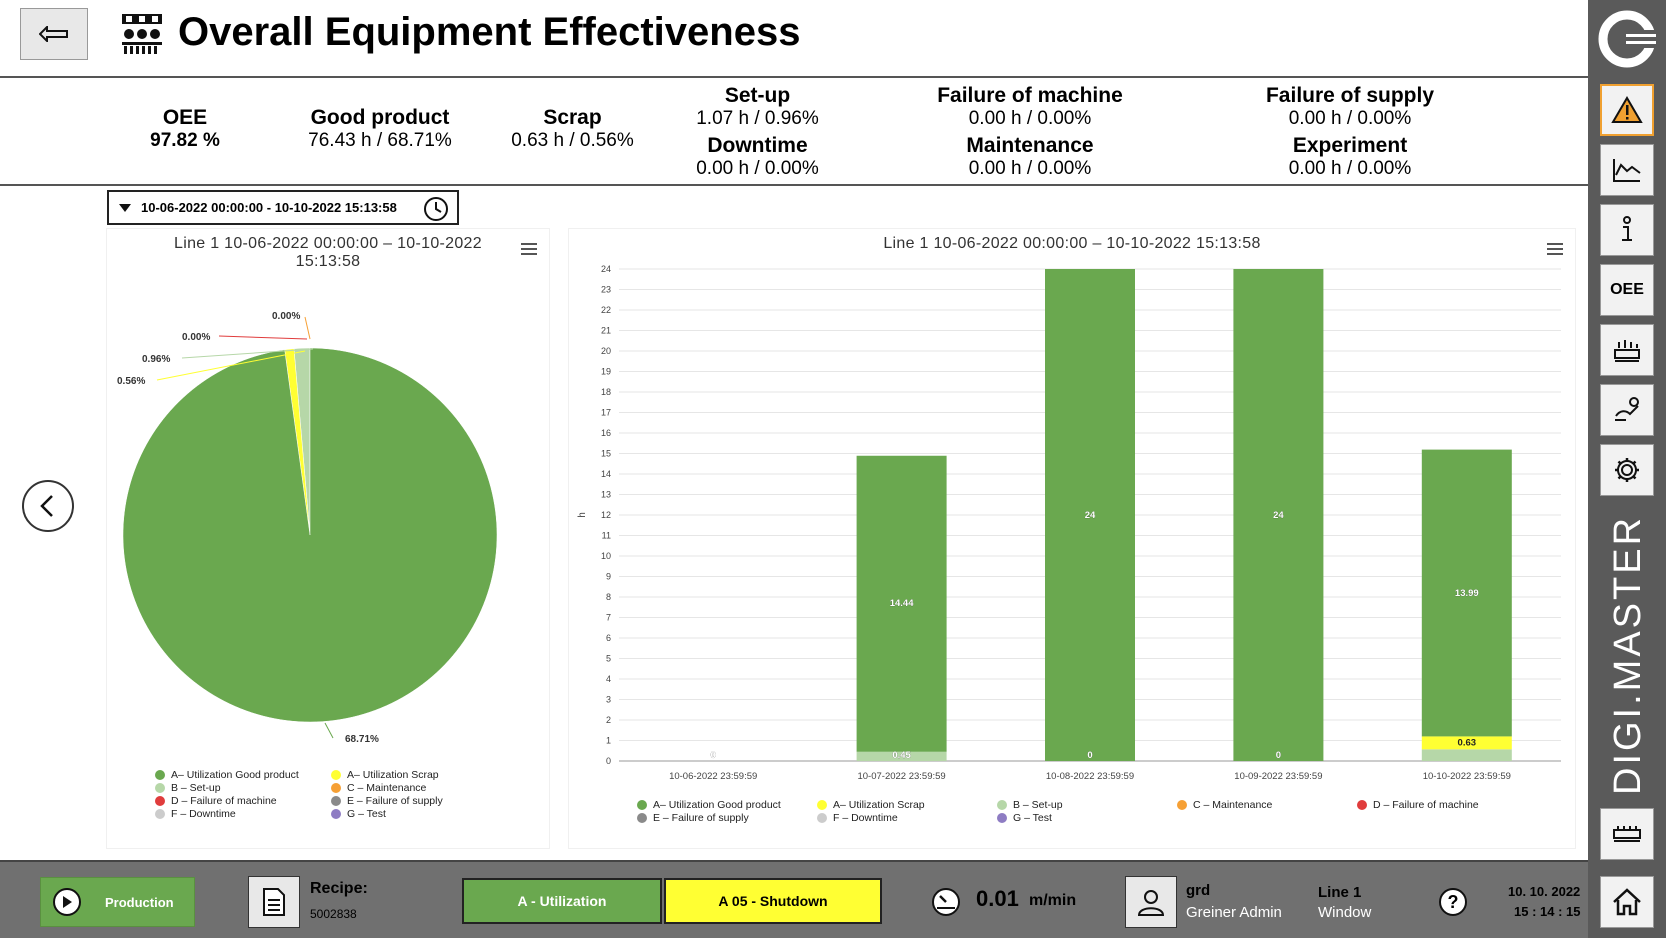 The width and height of the screenshot is (1666, 938). Describe the element at coordinates (1453, 902) in the screenshot. I see `help-button: ?` at that location.